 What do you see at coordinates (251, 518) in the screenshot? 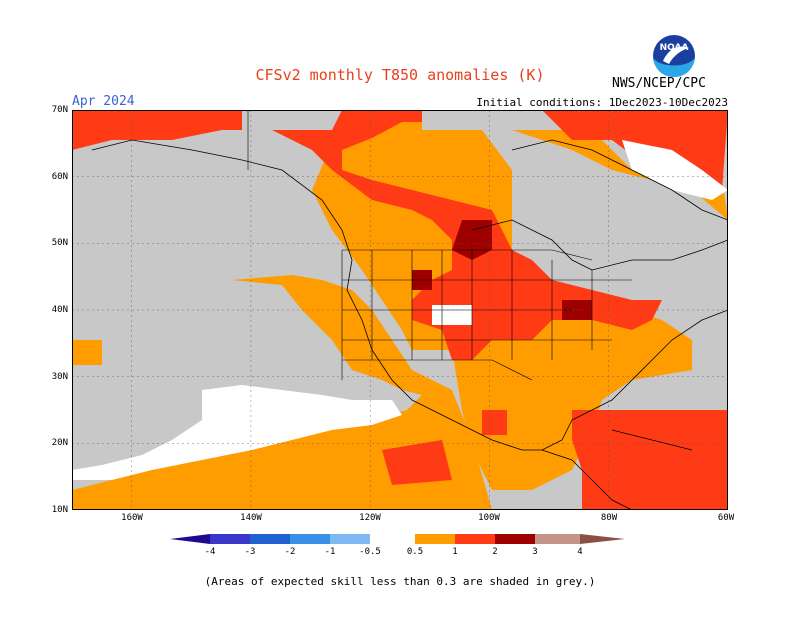
I see `lon-label-140w: 140W` at bounding box center [251, 518].